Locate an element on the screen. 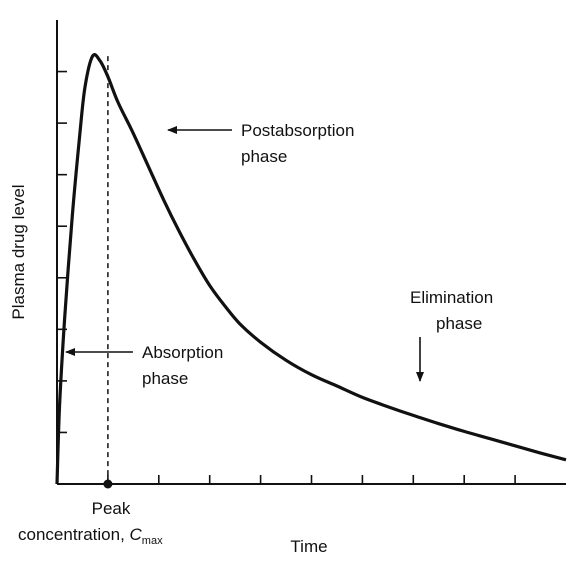 The image size is (588, 569). cmax-subscript: max is located at coordinates (152, 541).